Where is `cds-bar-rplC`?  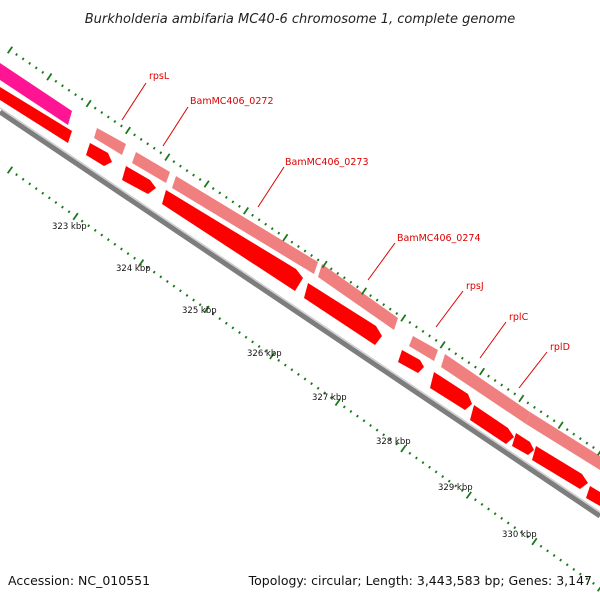 cds-bar-rplC is located at coordinates (451, 391).